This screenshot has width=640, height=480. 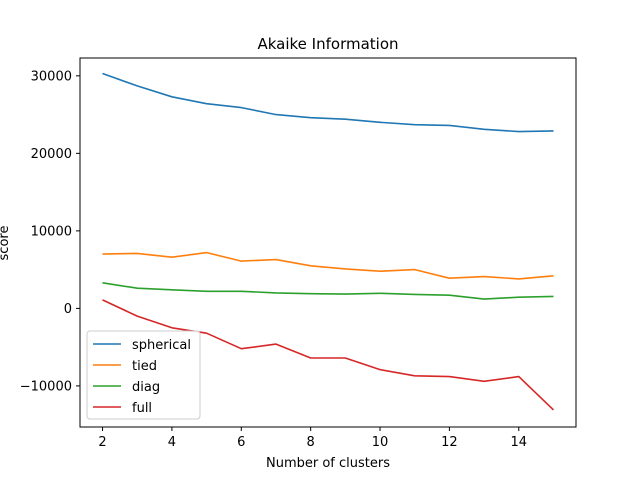 I want to click on chart-title: Akaike Information, so click(x=327, y=44).